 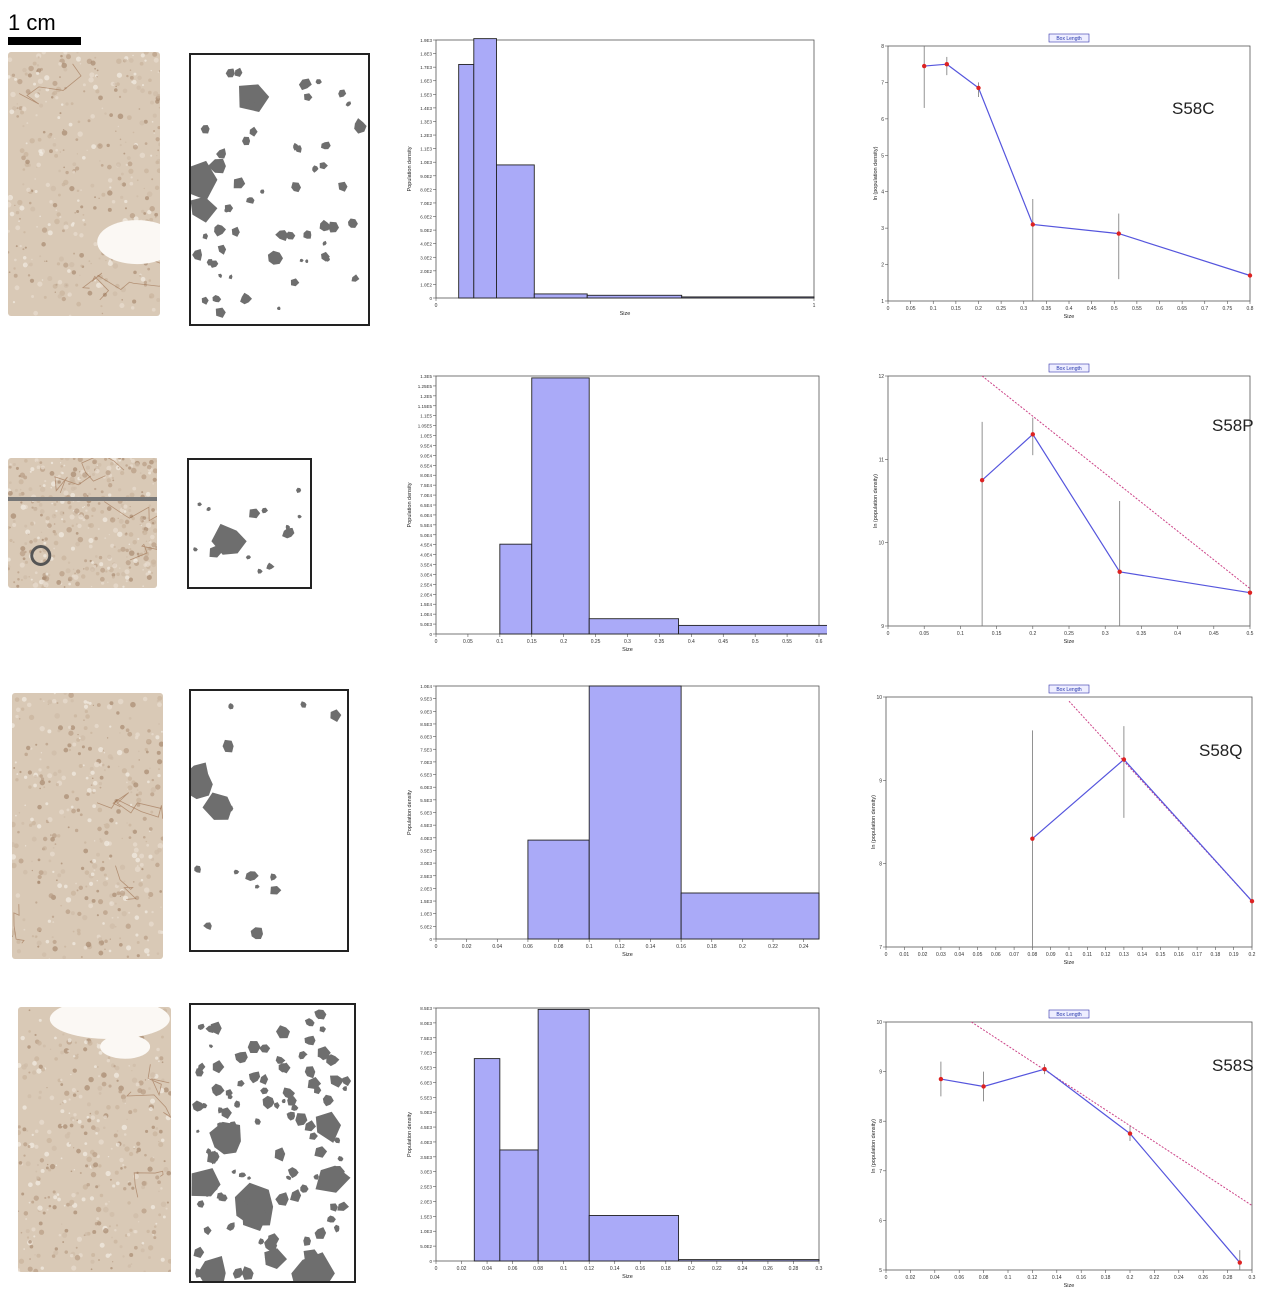 What do you see at coordinates (430, 1261) in the screenshot?
I see `y-tick-label: 0` at bounding box center [430, 1261].